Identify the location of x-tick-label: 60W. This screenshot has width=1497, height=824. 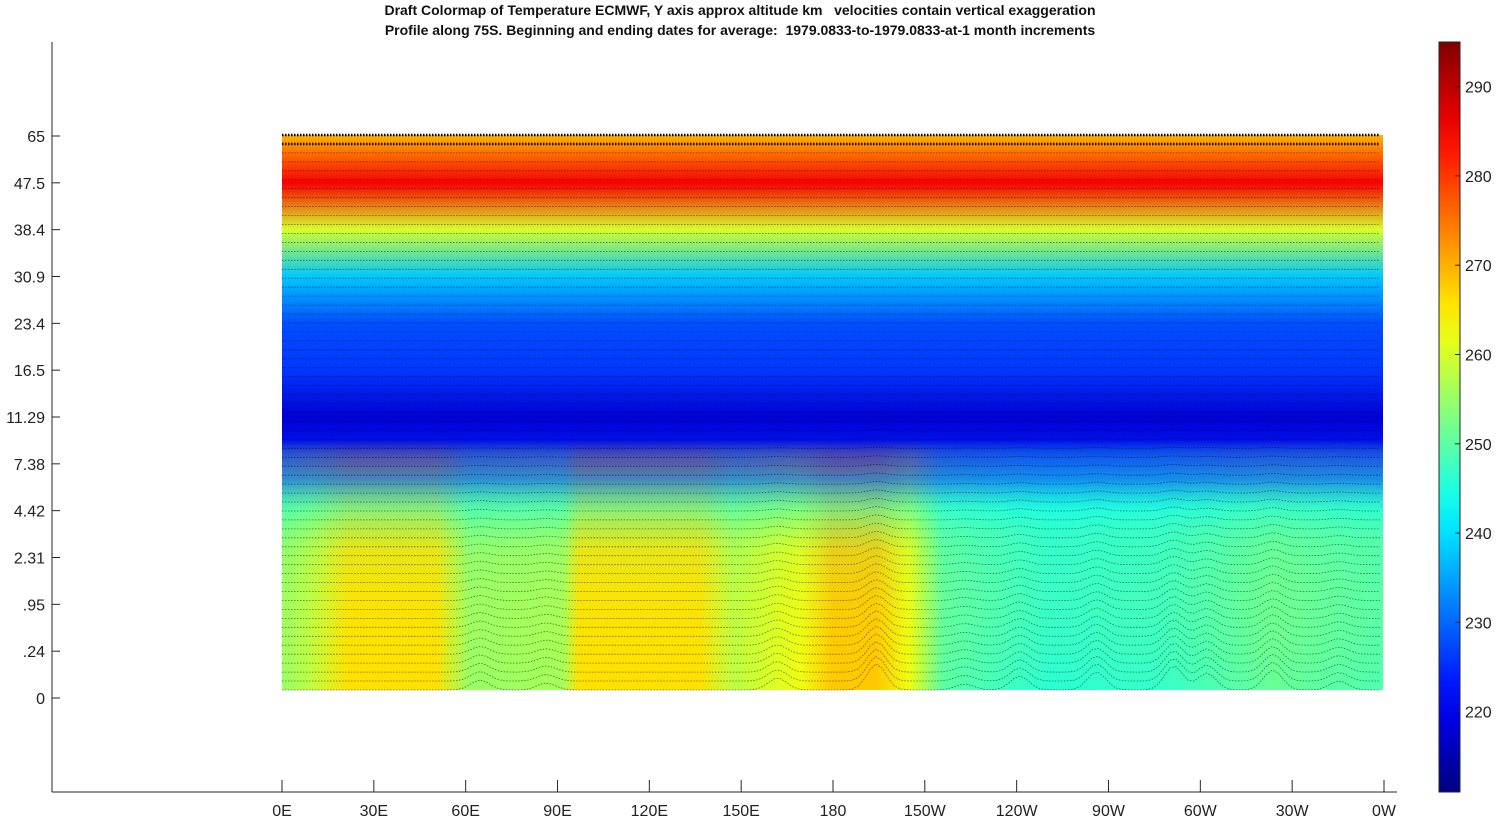
(1201, 811).